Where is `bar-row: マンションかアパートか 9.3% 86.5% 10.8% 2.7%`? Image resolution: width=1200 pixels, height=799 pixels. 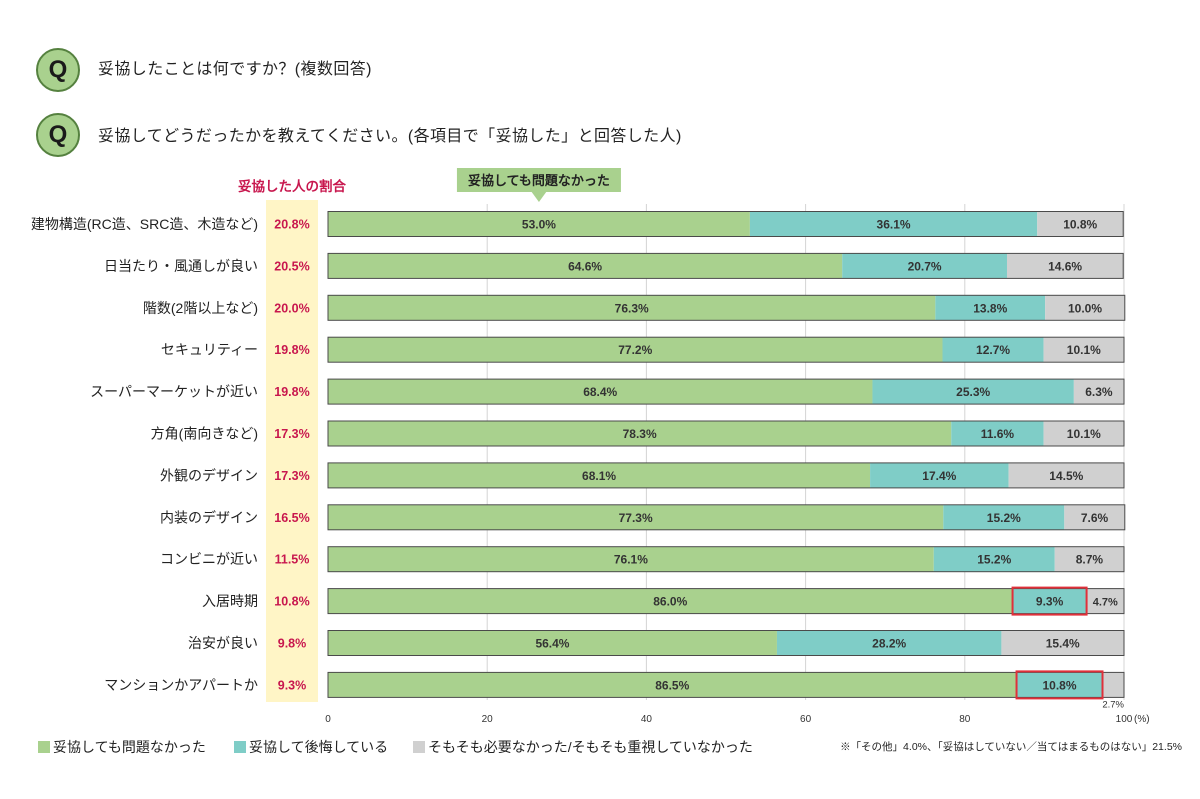
bar-row: マンションかアパートか 9.3% 86.5% 10.8% 2.7% is located at coordinates (614, 690).